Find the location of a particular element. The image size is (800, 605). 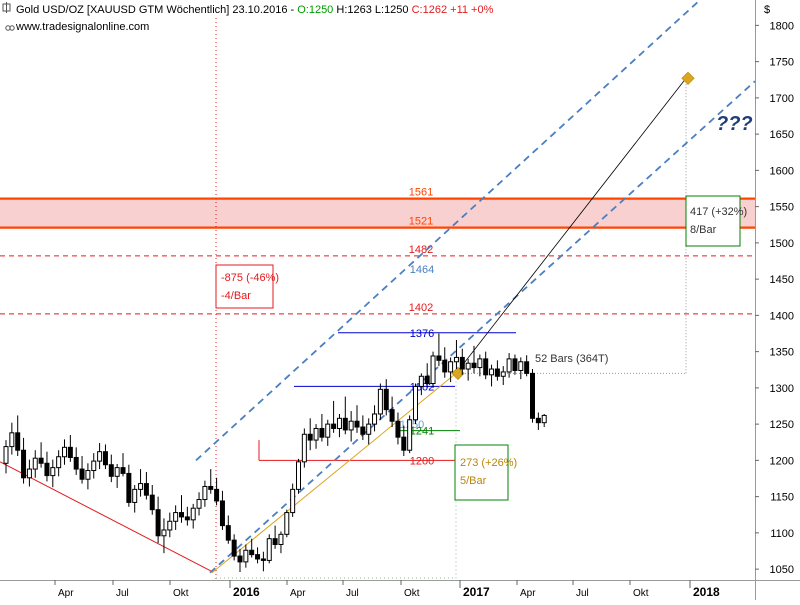

rally-box is located at coordinates (481, 472).